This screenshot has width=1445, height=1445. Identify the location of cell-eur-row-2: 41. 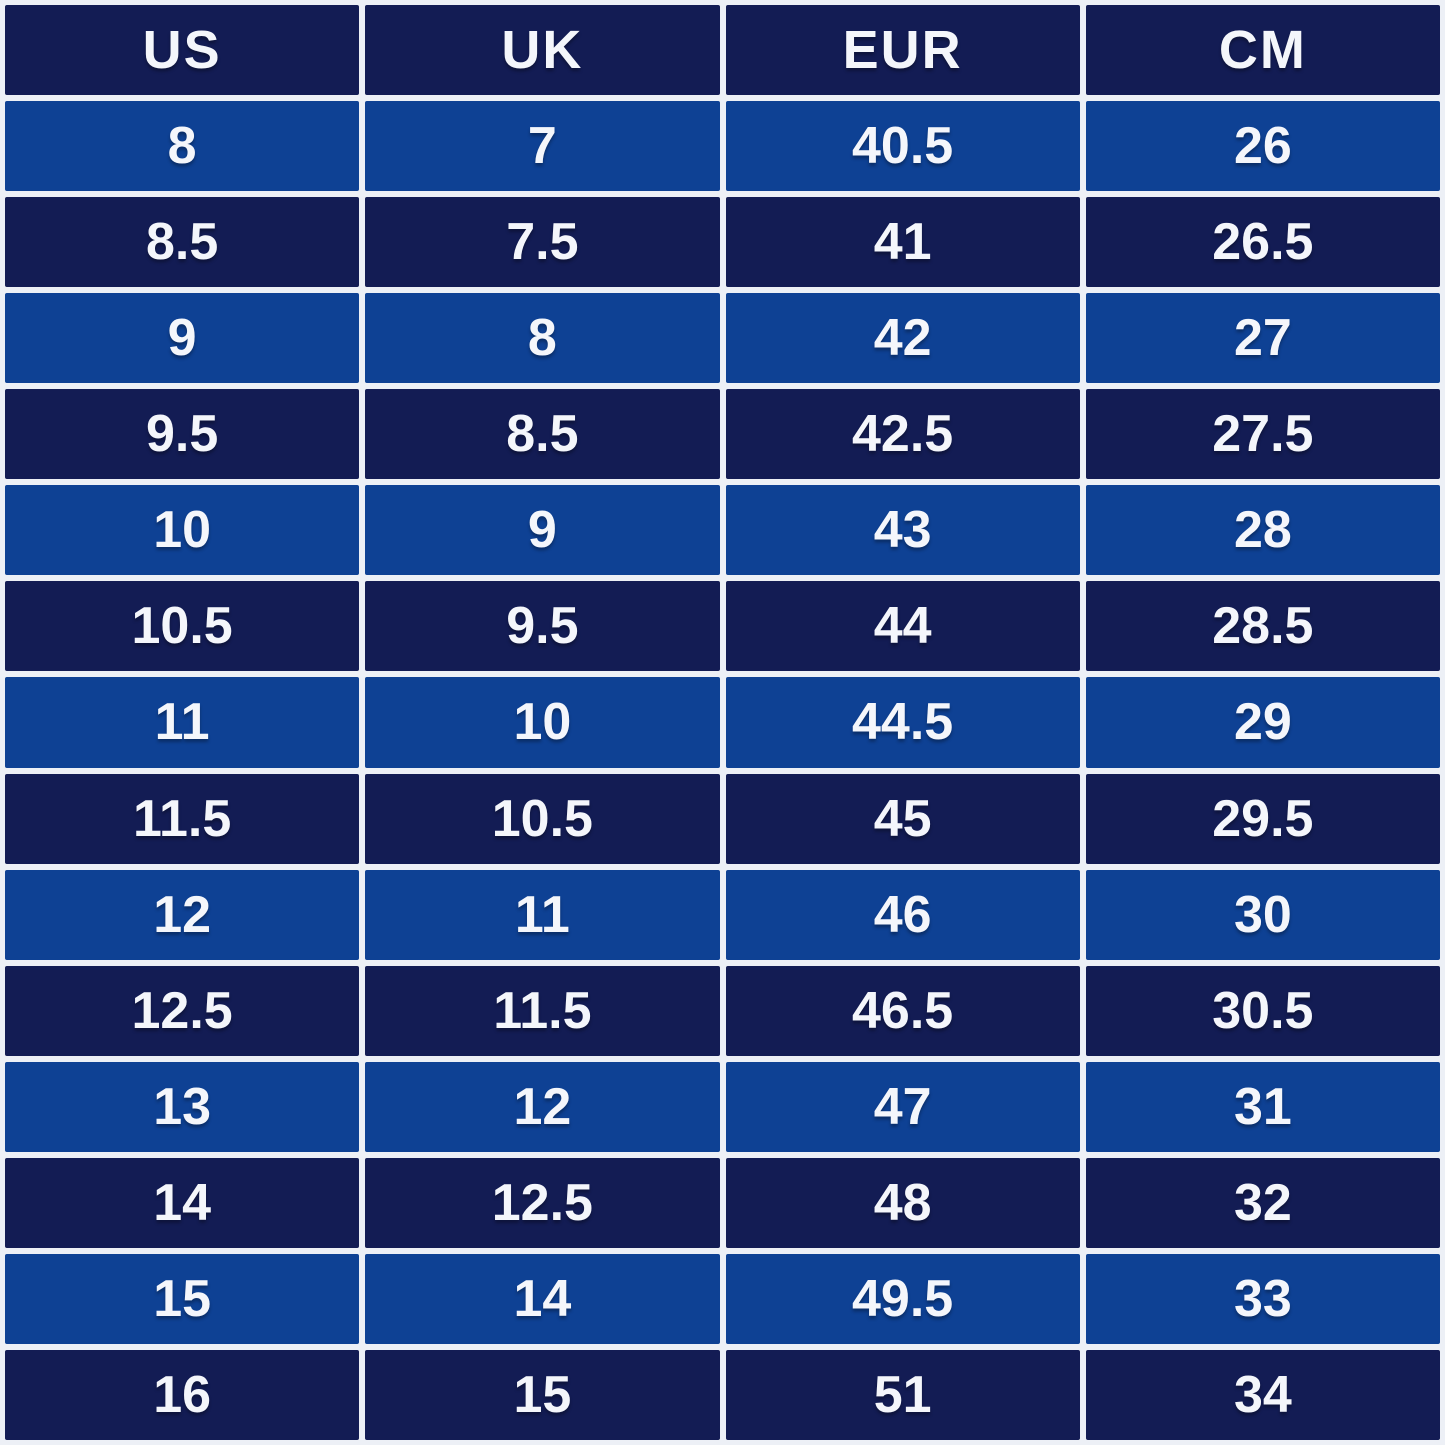
(902, 242).